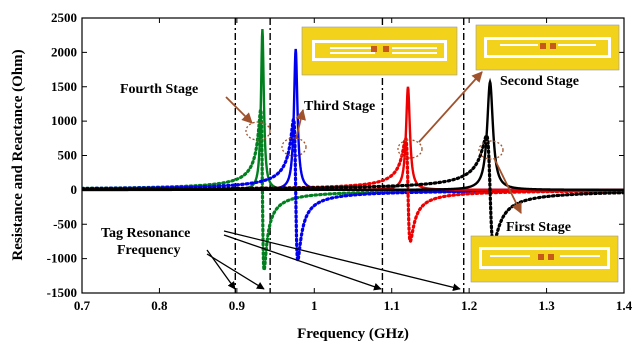  I want to click on y-axis-label: Resistance and Reactance (Ohm), so click(18, 154).